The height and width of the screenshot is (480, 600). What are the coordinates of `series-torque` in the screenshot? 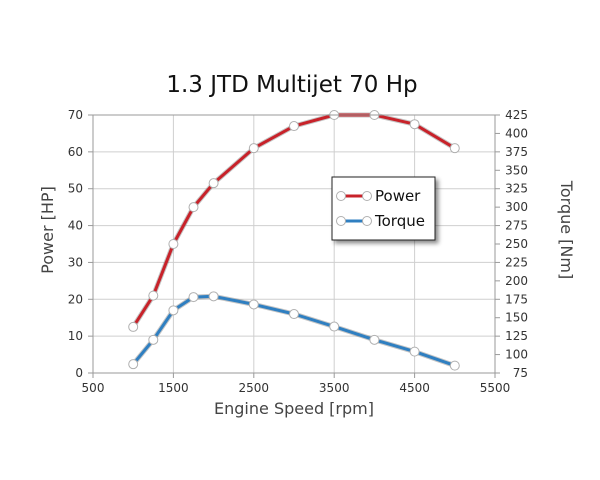 It's located at (294, 331).